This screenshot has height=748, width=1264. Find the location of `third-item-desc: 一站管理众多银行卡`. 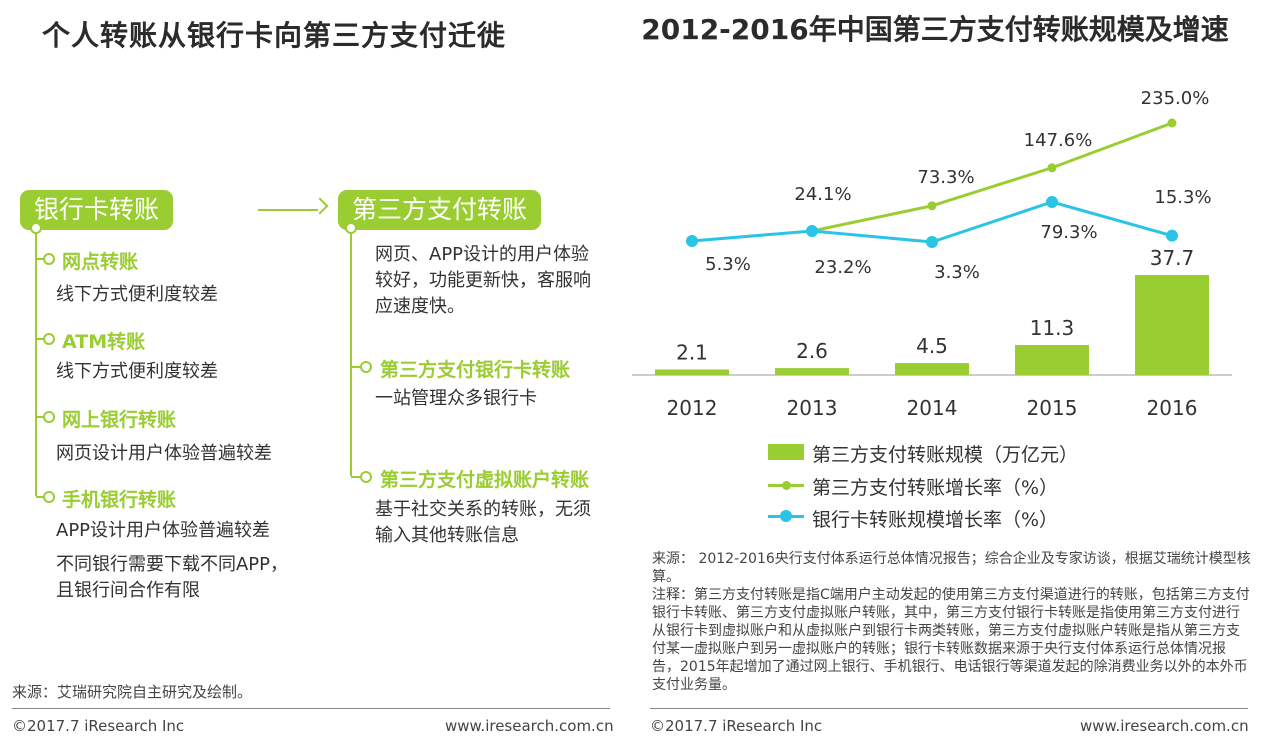

third-item-desc: 一站管理众多银行卡 is located at coordinates (456, 398).